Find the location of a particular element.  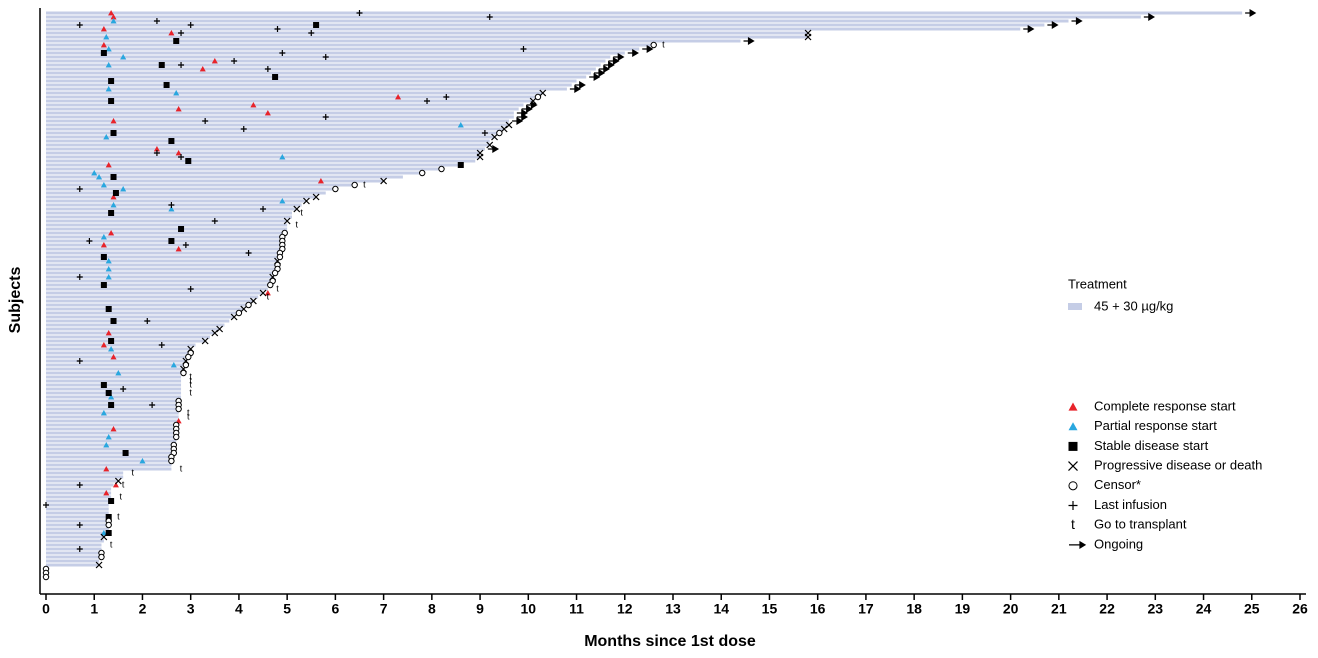

x-tick-label: 7 is located at coordinates (384, 609).